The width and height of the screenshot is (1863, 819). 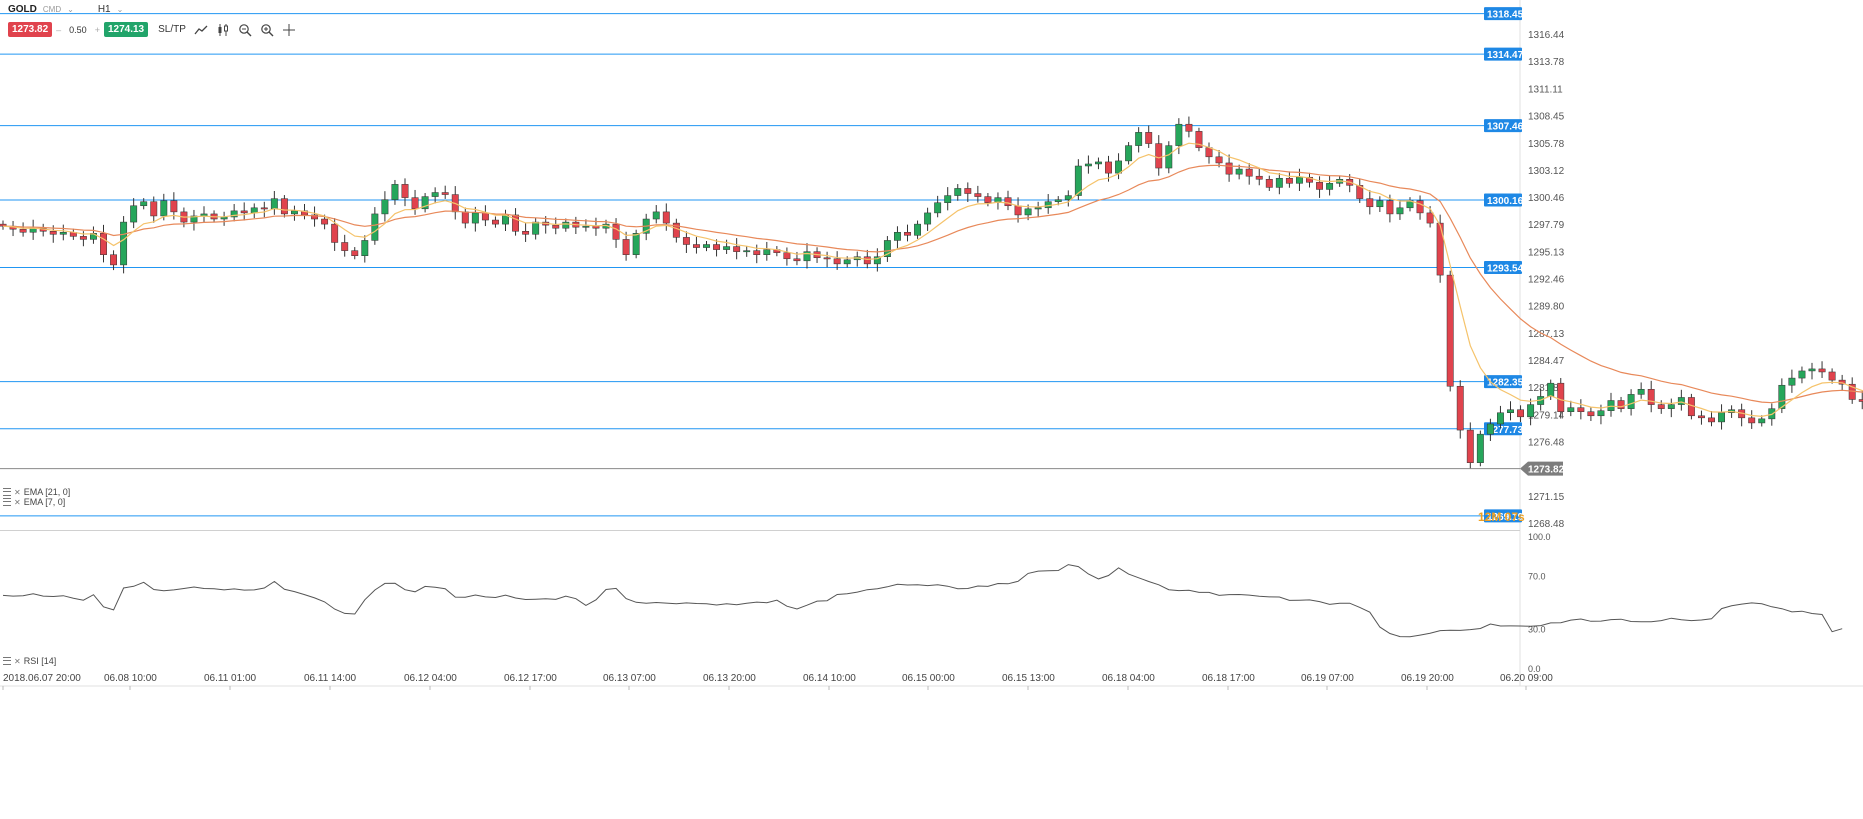 What do you see at coordinates (29, 661) in the screenshot?
I see `rsi-indicator-label: ✕ RSI [14]` at bounding box center [29, 661].